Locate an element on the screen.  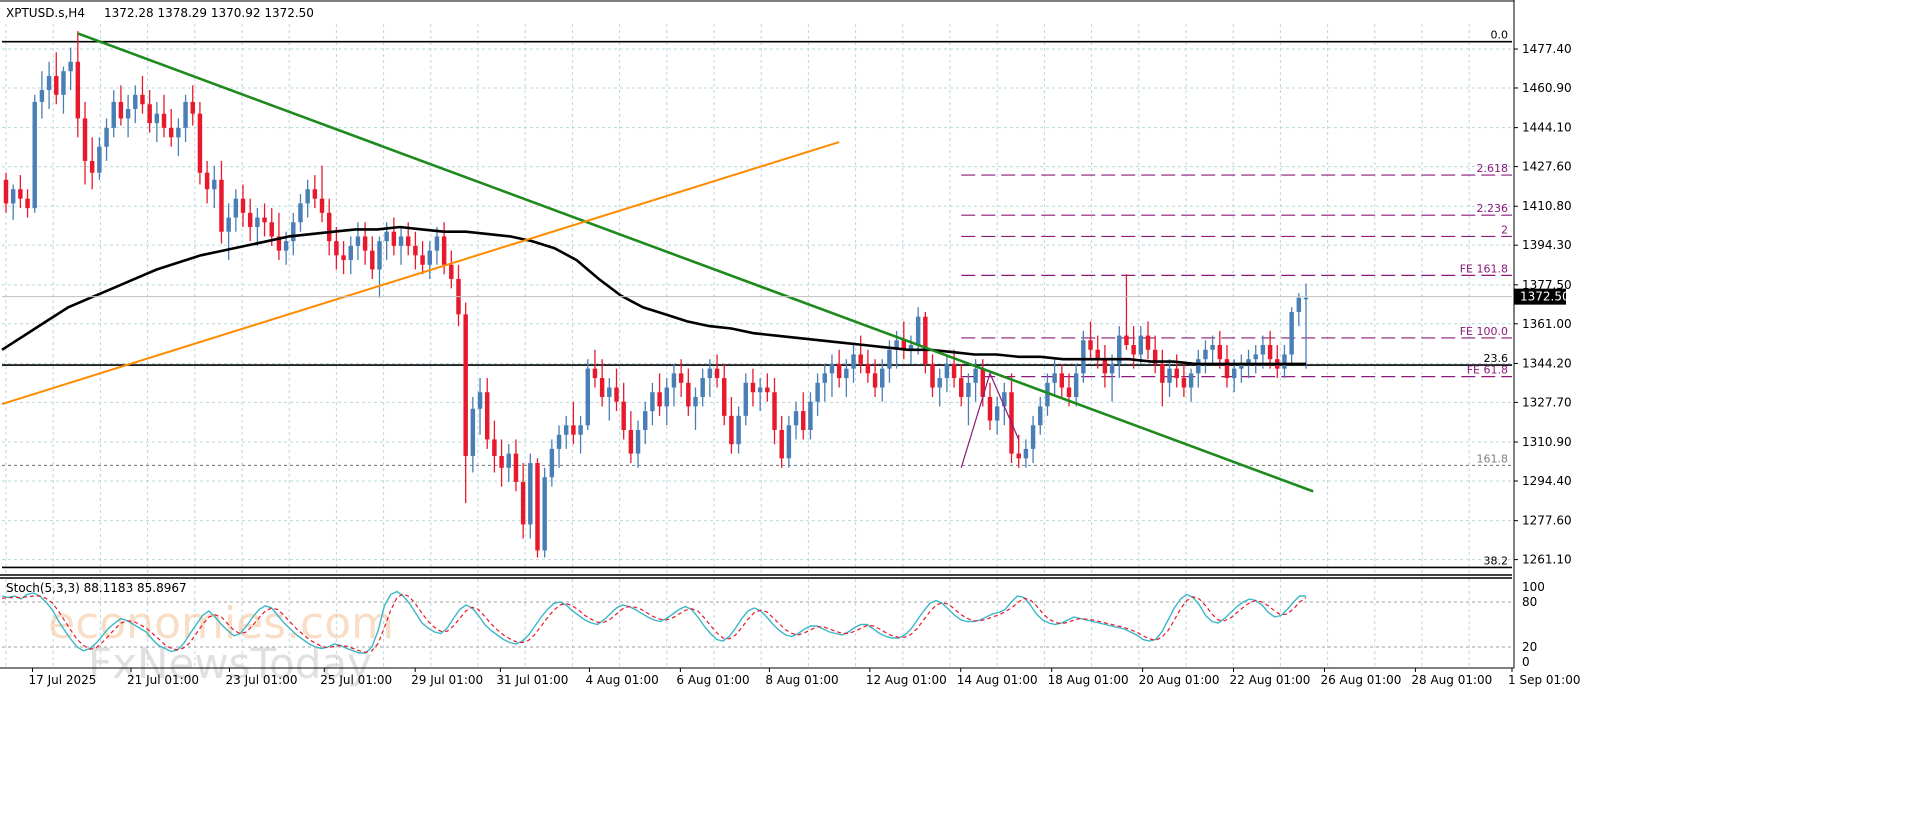
time-tick-label-16: 1 Sep 01:00 is located at coordinates (1544, 680).